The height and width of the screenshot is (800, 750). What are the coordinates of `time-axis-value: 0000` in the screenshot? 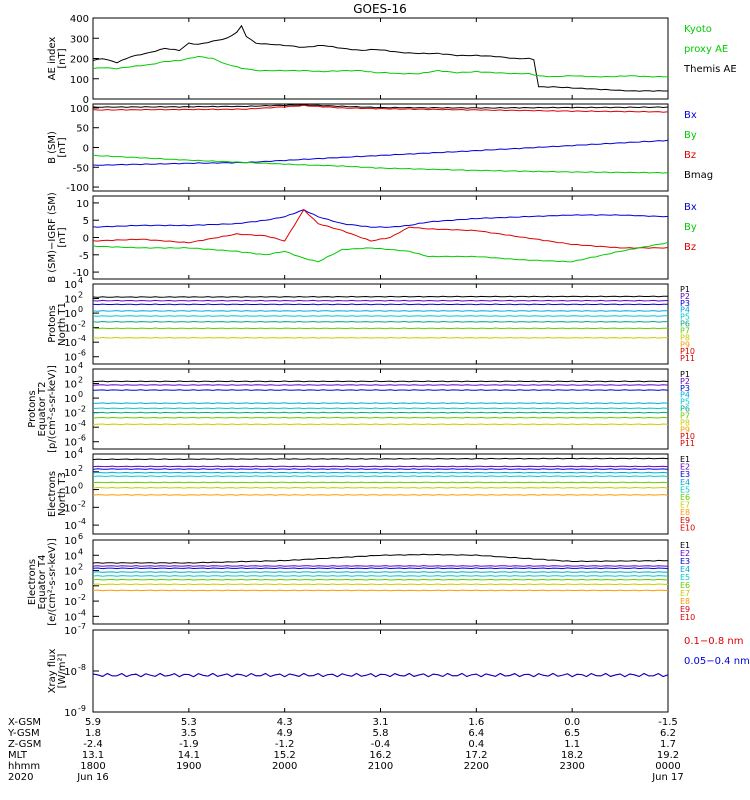 It's located at (667, 766).